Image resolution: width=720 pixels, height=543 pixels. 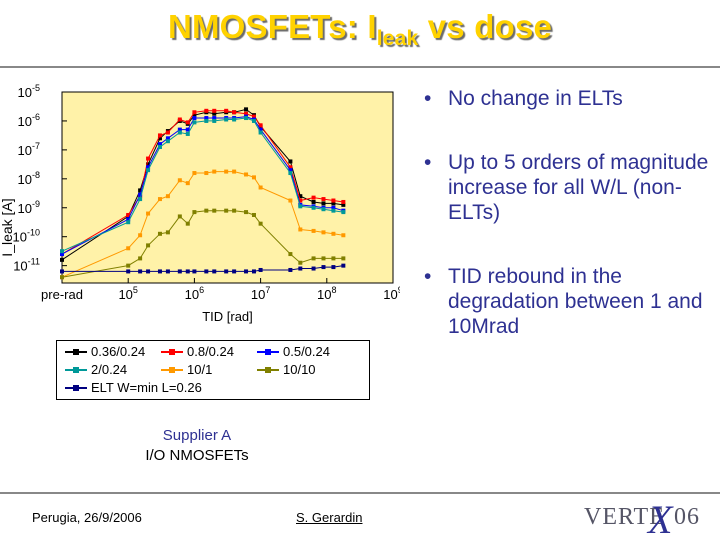 I want to click on footer-author: S. Gerardin, so click(x=329, y=517).